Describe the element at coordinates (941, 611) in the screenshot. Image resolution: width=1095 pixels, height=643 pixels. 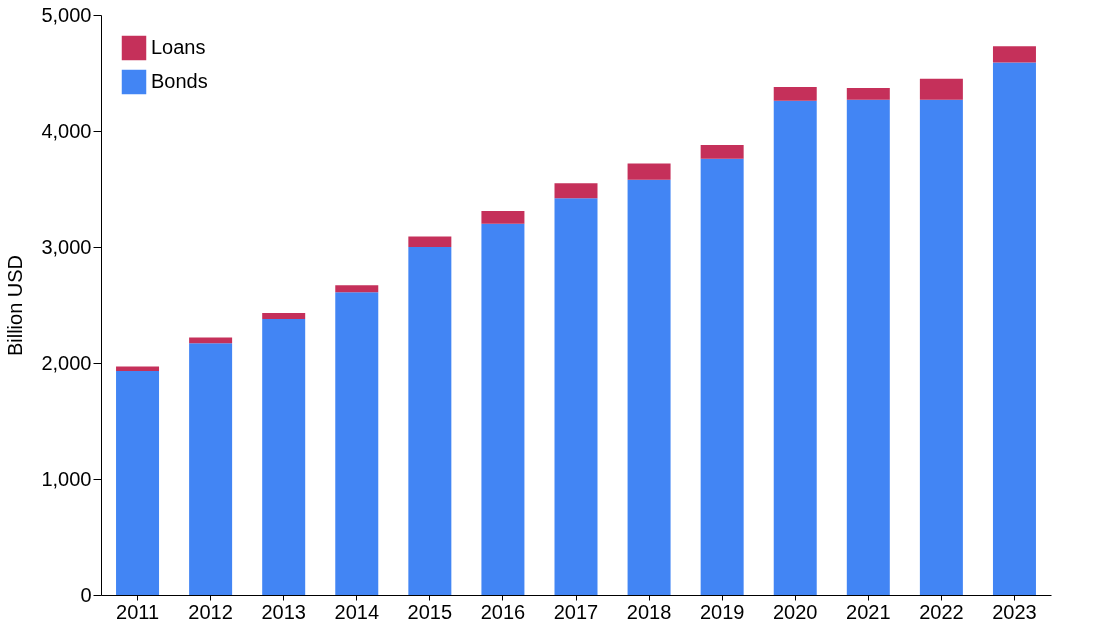
I see `x-tick-label: 2022` at that location.